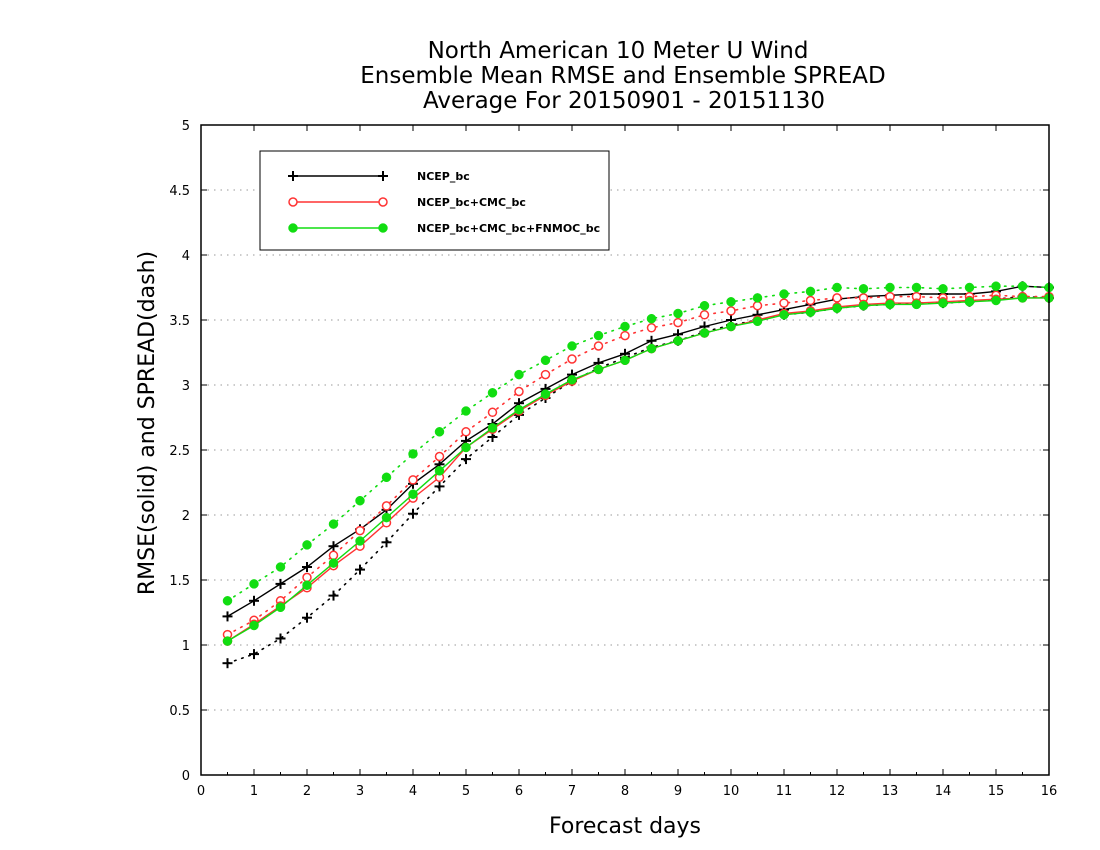 Image resolution: width=1100 pixels, height=850 pixels. What do you see at coordinates (572, 791) in the screenshot?
I see `x-tick-label: 7` at bounding box center [572, 791].